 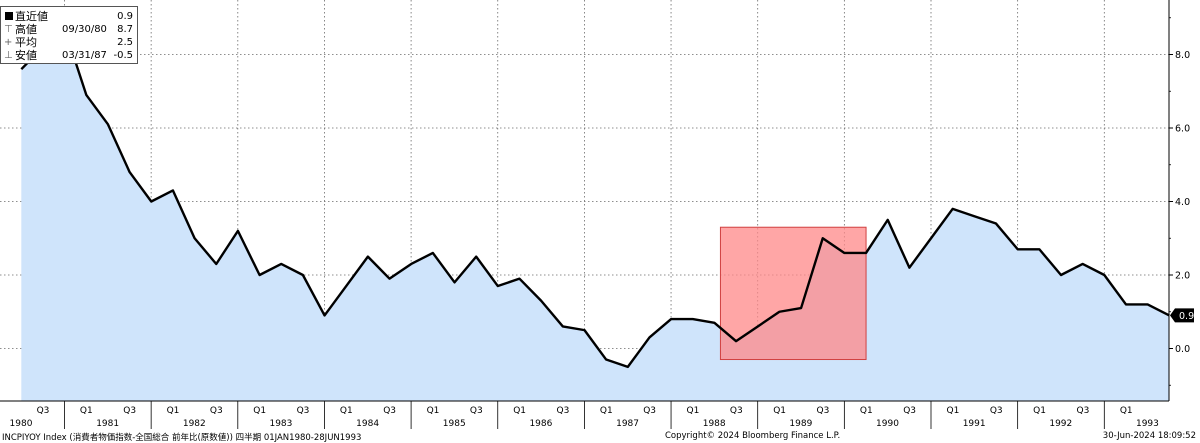 What do you see at coordinates (84, 55) in the screenshot?
I see `legend-low-date: 03/31/87` at bounding box center [84, 55].